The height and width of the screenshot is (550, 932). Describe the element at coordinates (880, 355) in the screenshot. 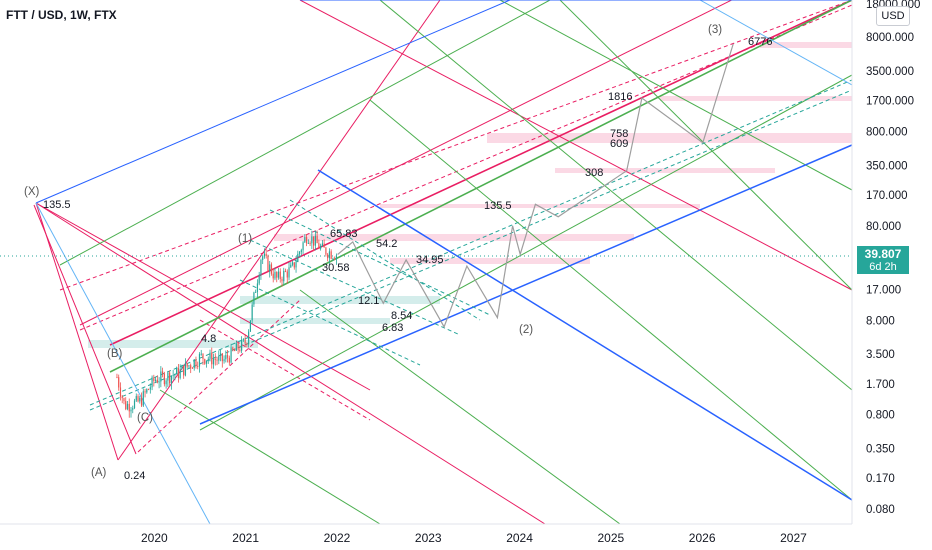

I see `price-tick-label: 3.500` at that location.